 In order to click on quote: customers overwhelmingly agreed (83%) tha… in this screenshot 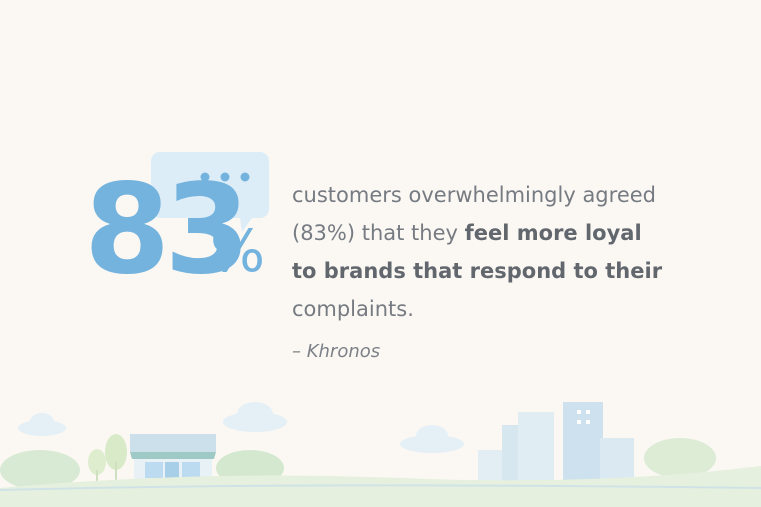, I will do `click(477, 252)`.